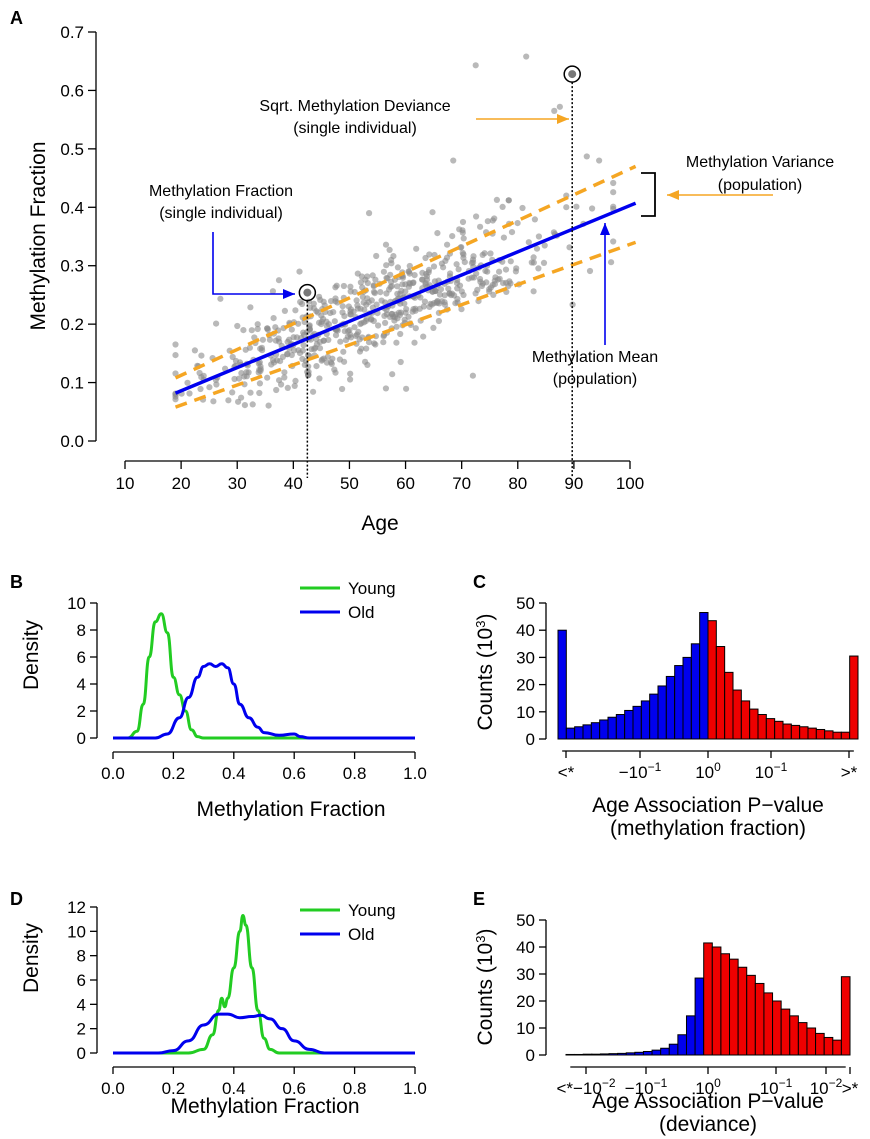 The height and width of the screenshot is (1139, 870). What do you see at coordinates (294, 1088) in the screenshot?
I see `panel-d-x-tick-label: 0.6` at bounding box center [294, 1088].